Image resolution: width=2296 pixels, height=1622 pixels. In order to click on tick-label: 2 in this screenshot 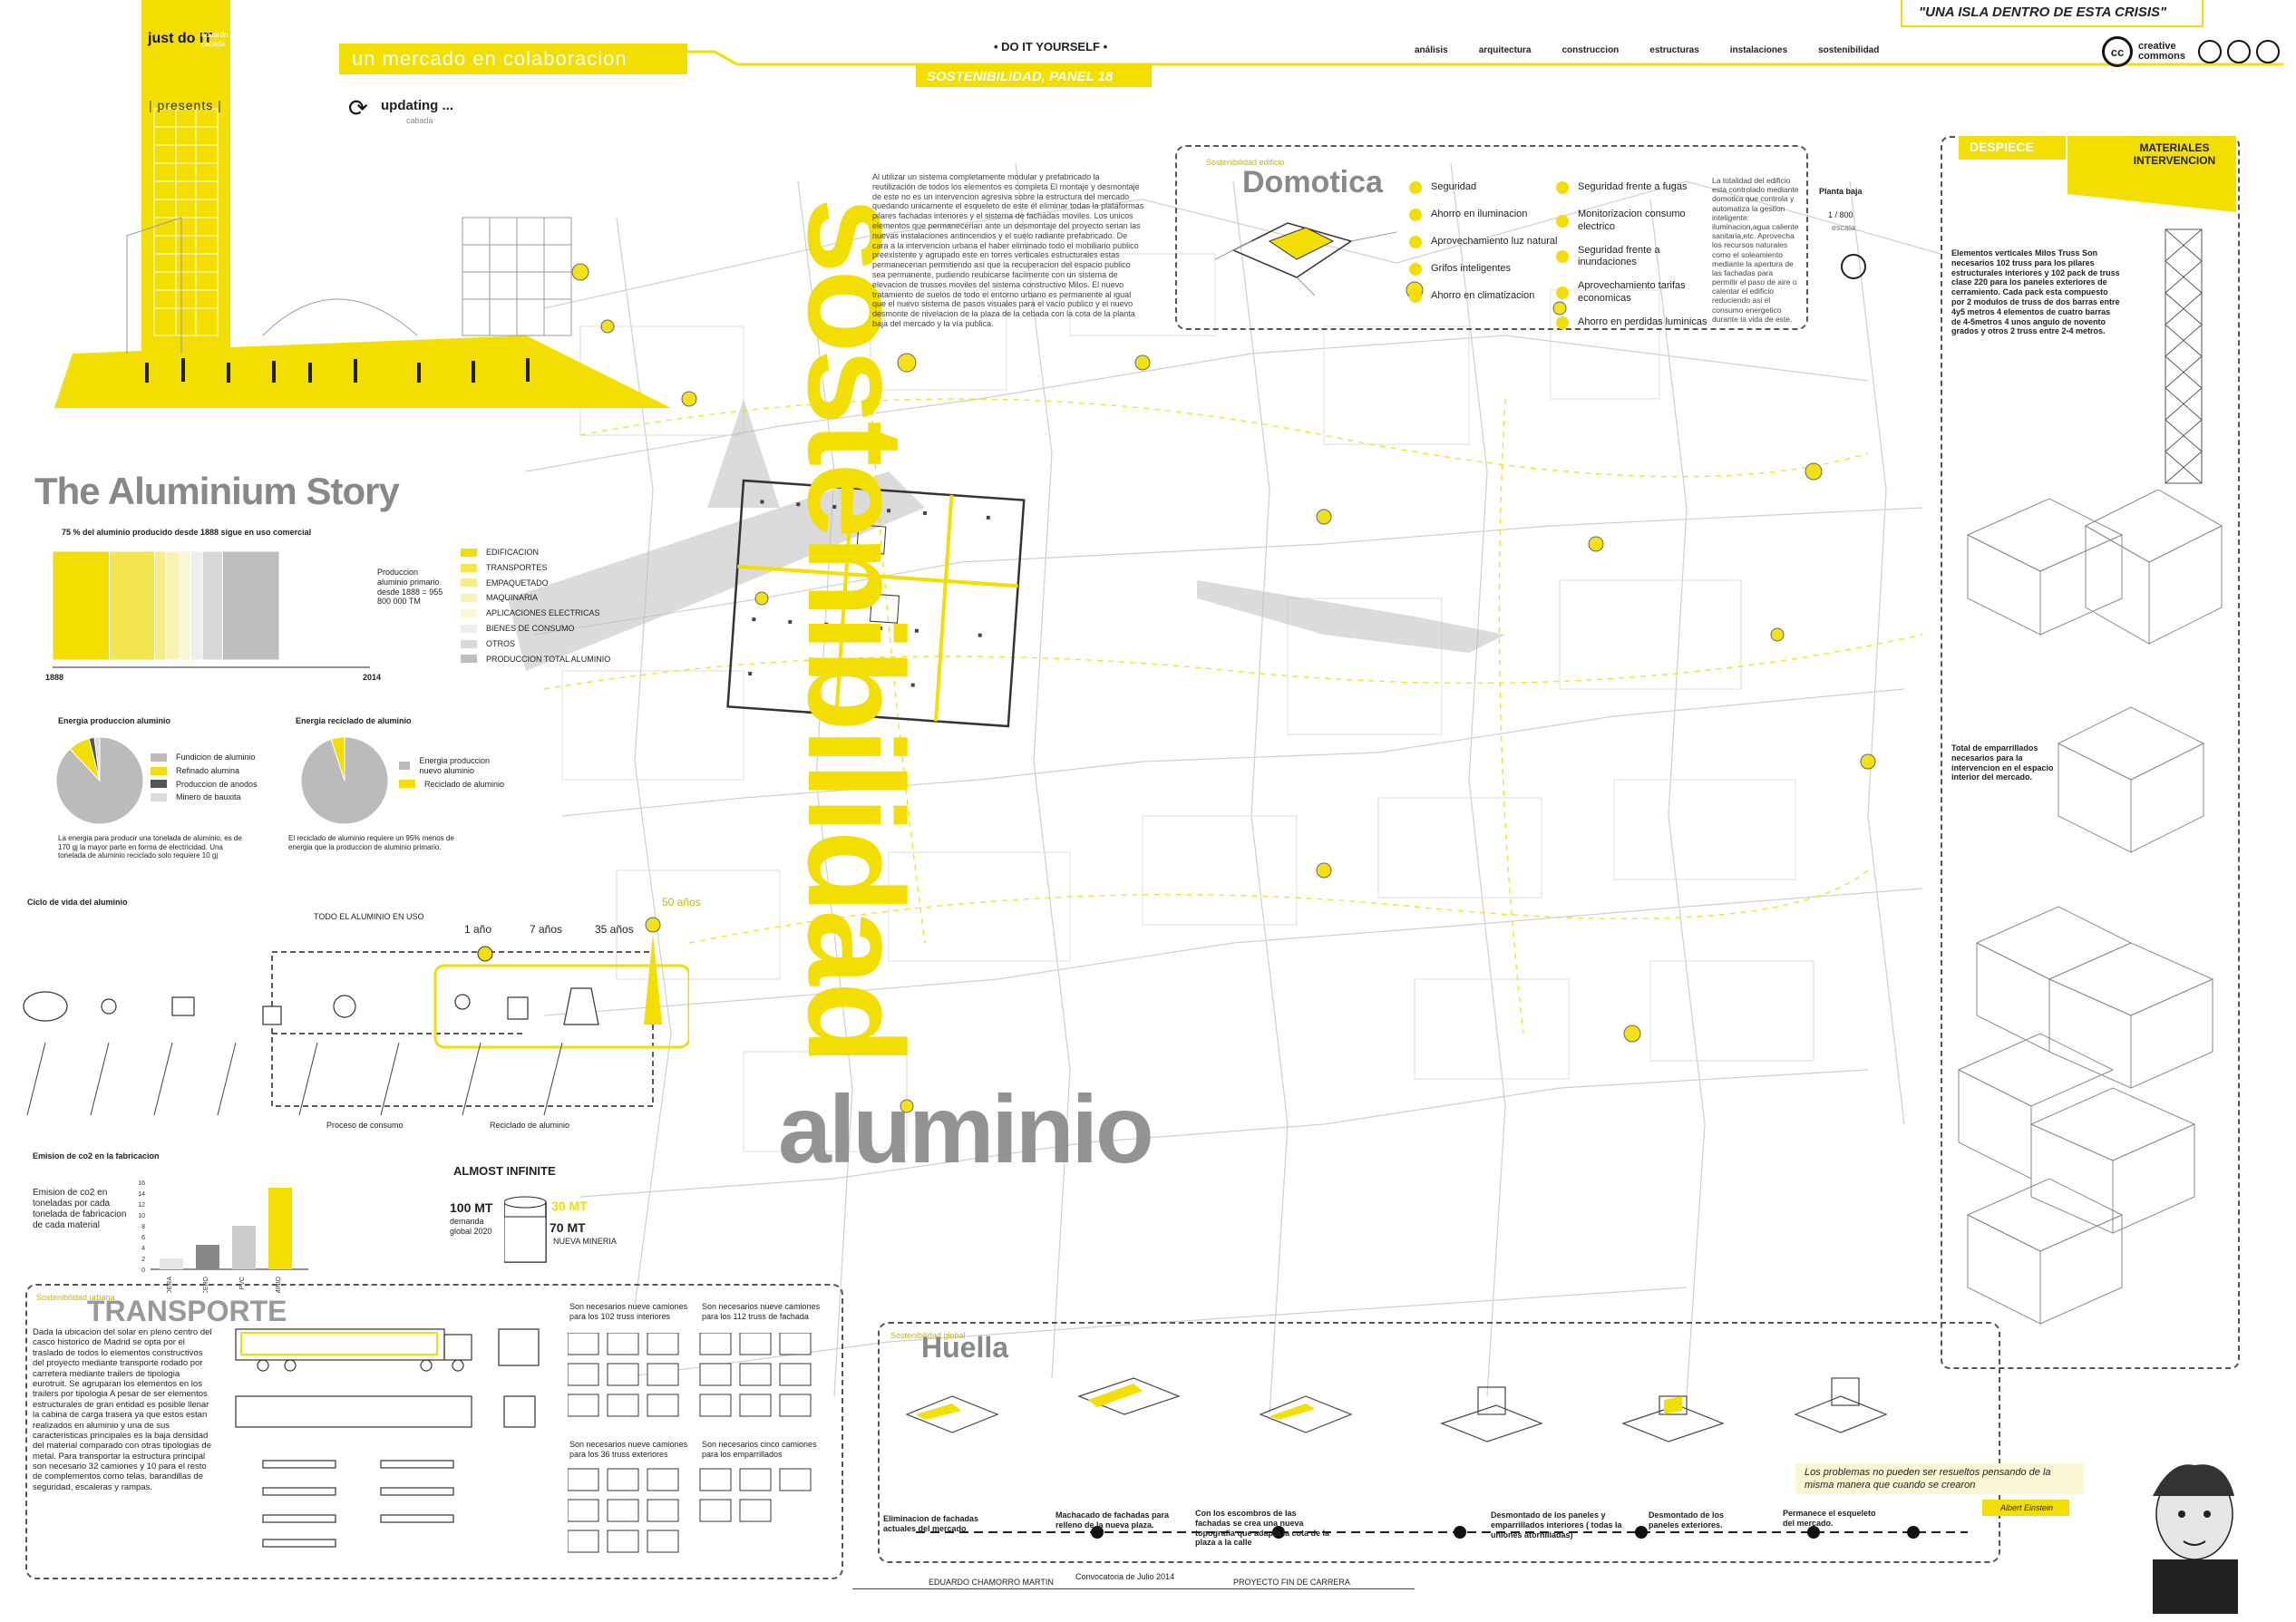, I will do `click(143, 1260)`.